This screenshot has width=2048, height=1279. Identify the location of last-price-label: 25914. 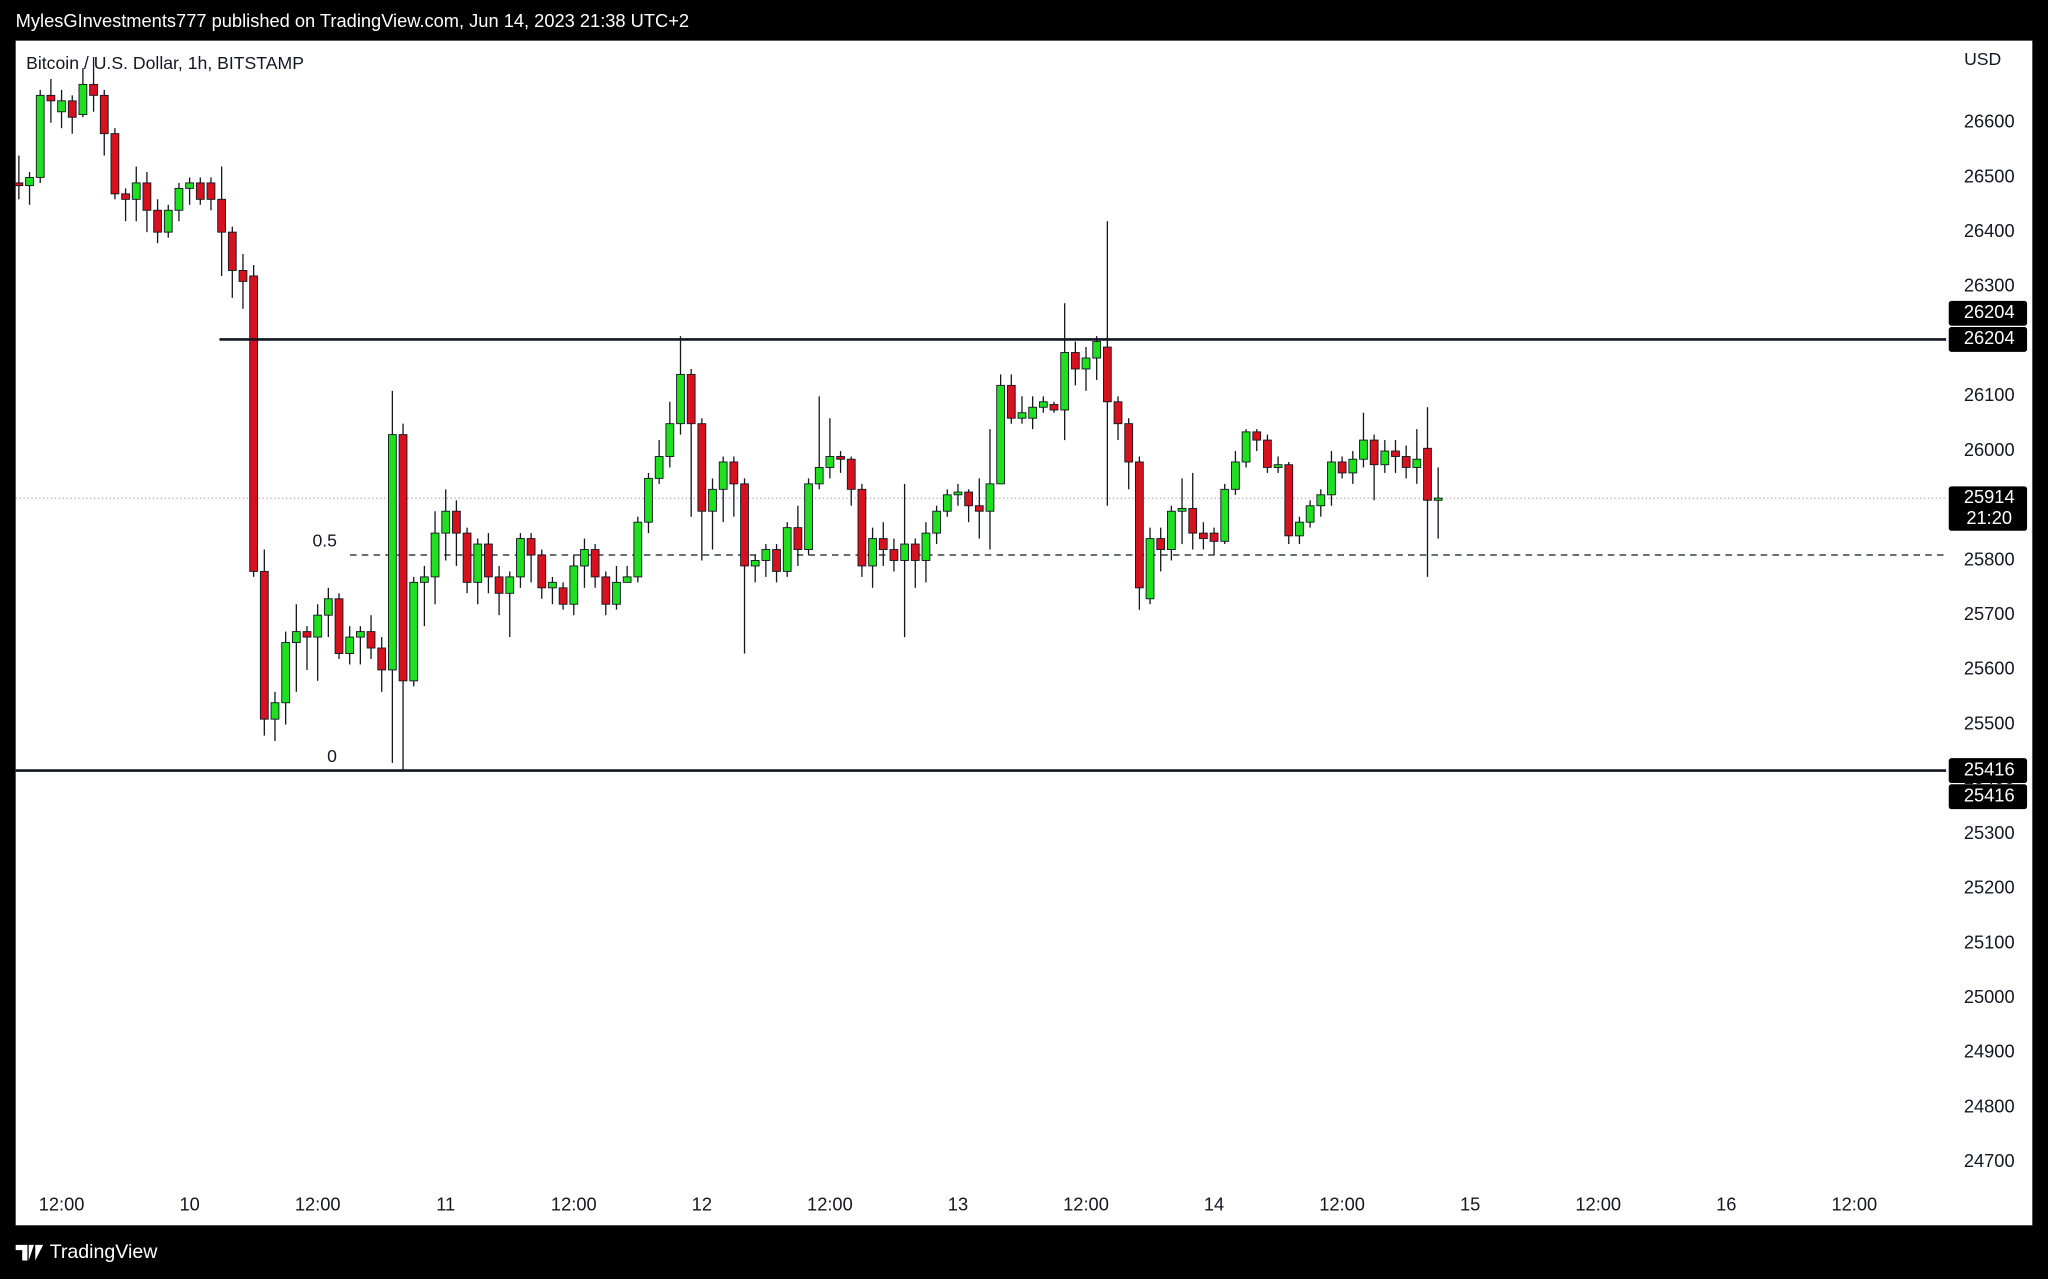
(1989, 496).